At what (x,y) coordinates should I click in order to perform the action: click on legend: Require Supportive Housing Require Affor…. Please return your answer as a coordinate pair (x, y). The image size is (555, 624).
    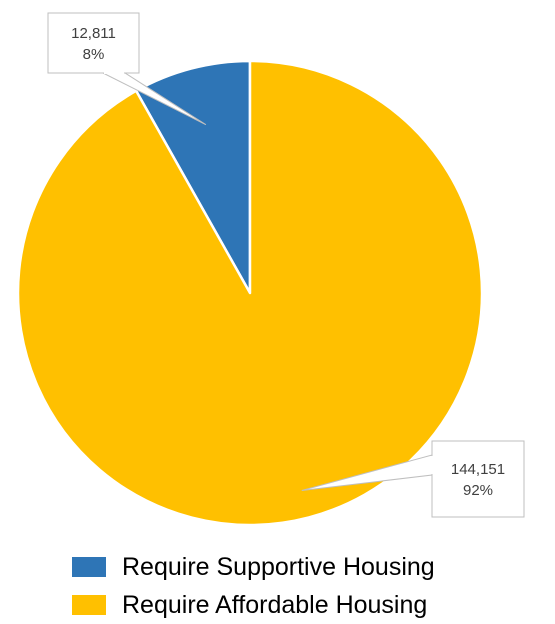
    Looking at the image, I should click on (253, 586).